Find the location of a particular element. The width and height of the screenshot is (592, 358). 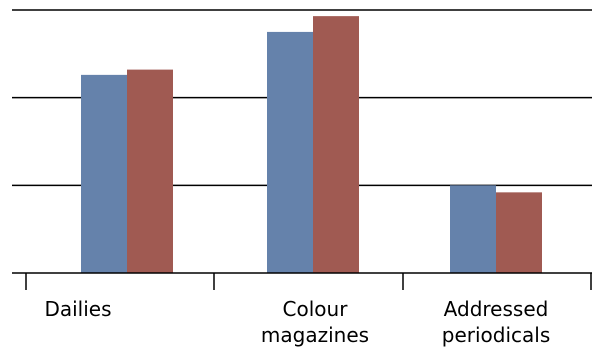

x-tick-label-line: Colour is located at coordinates (316, 309).